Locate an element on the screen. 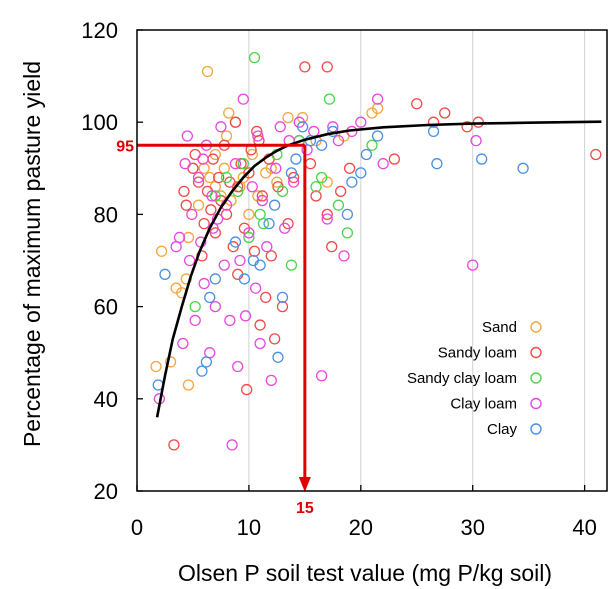  y-axis-ticks: 20 40 60 80 100 120 is located at coordinates (112, 261).